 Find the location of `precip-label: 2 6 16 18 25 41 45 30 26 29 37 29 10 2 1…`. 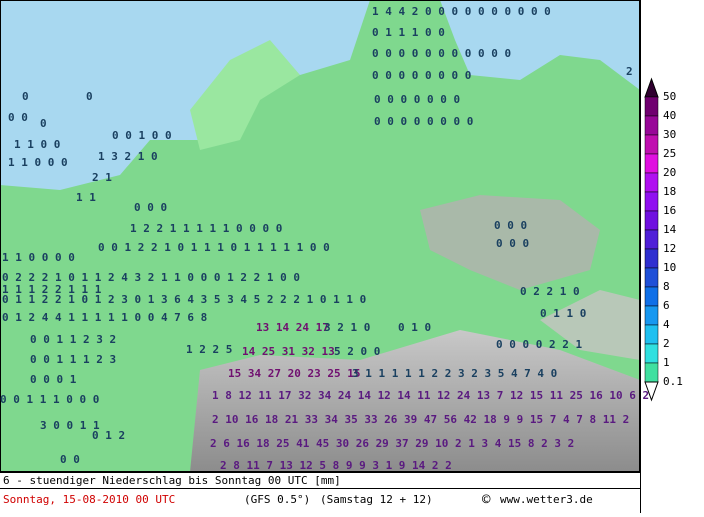

precip-label: 2 6 16 18 25 41 45 30 26 29 37 29 10 2 1… is located at coordinates (392, 443).